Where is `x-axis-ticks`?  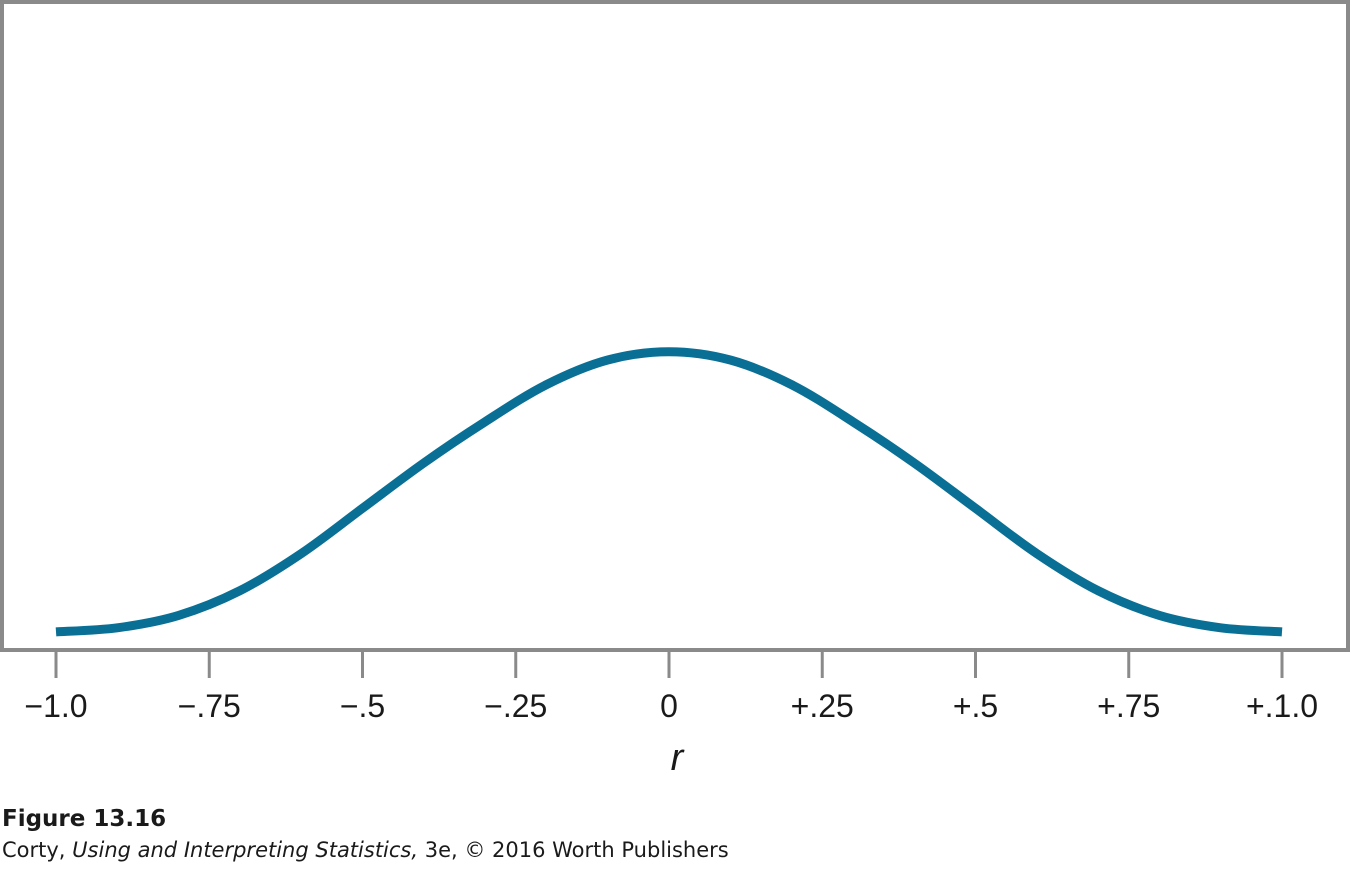
x-axis-ticks is located at coordinates (669, 664).